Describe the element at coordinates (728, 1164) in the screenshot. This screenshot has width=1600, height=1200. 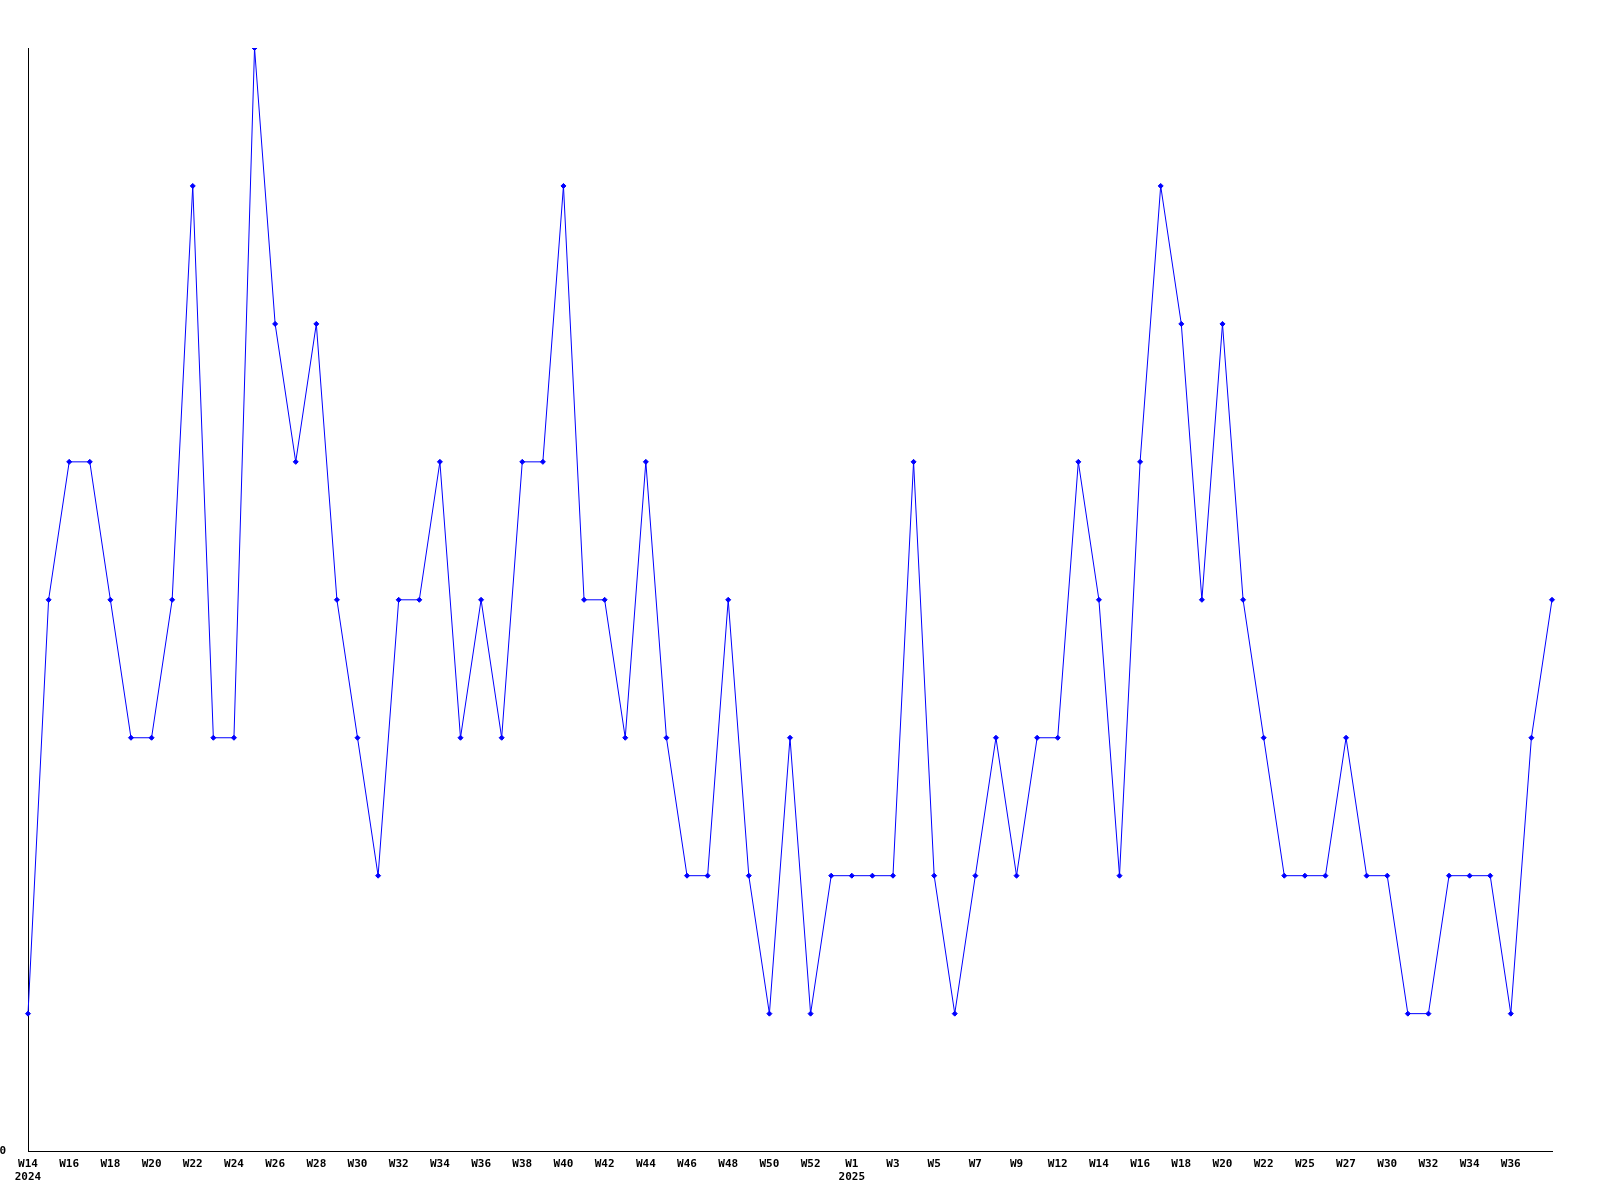
I see `x-tick-label: W48` at that location.